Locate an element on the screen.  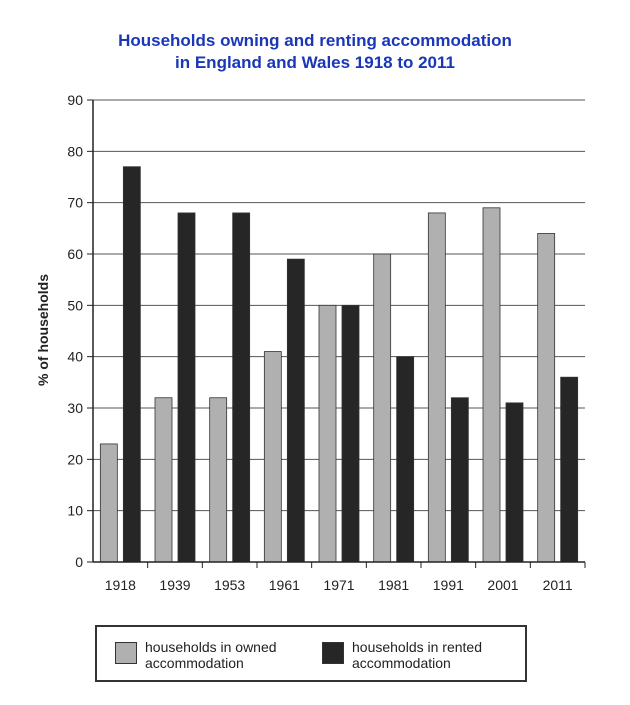
legend-label-rented: households in rented accommodation is located at coordinates (417, 655).